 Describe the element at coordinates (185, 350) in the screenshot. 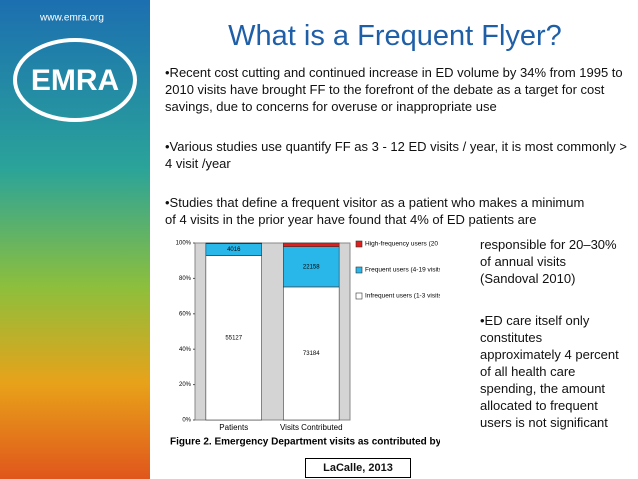

I see `y-tick-label: 40%` at that location.